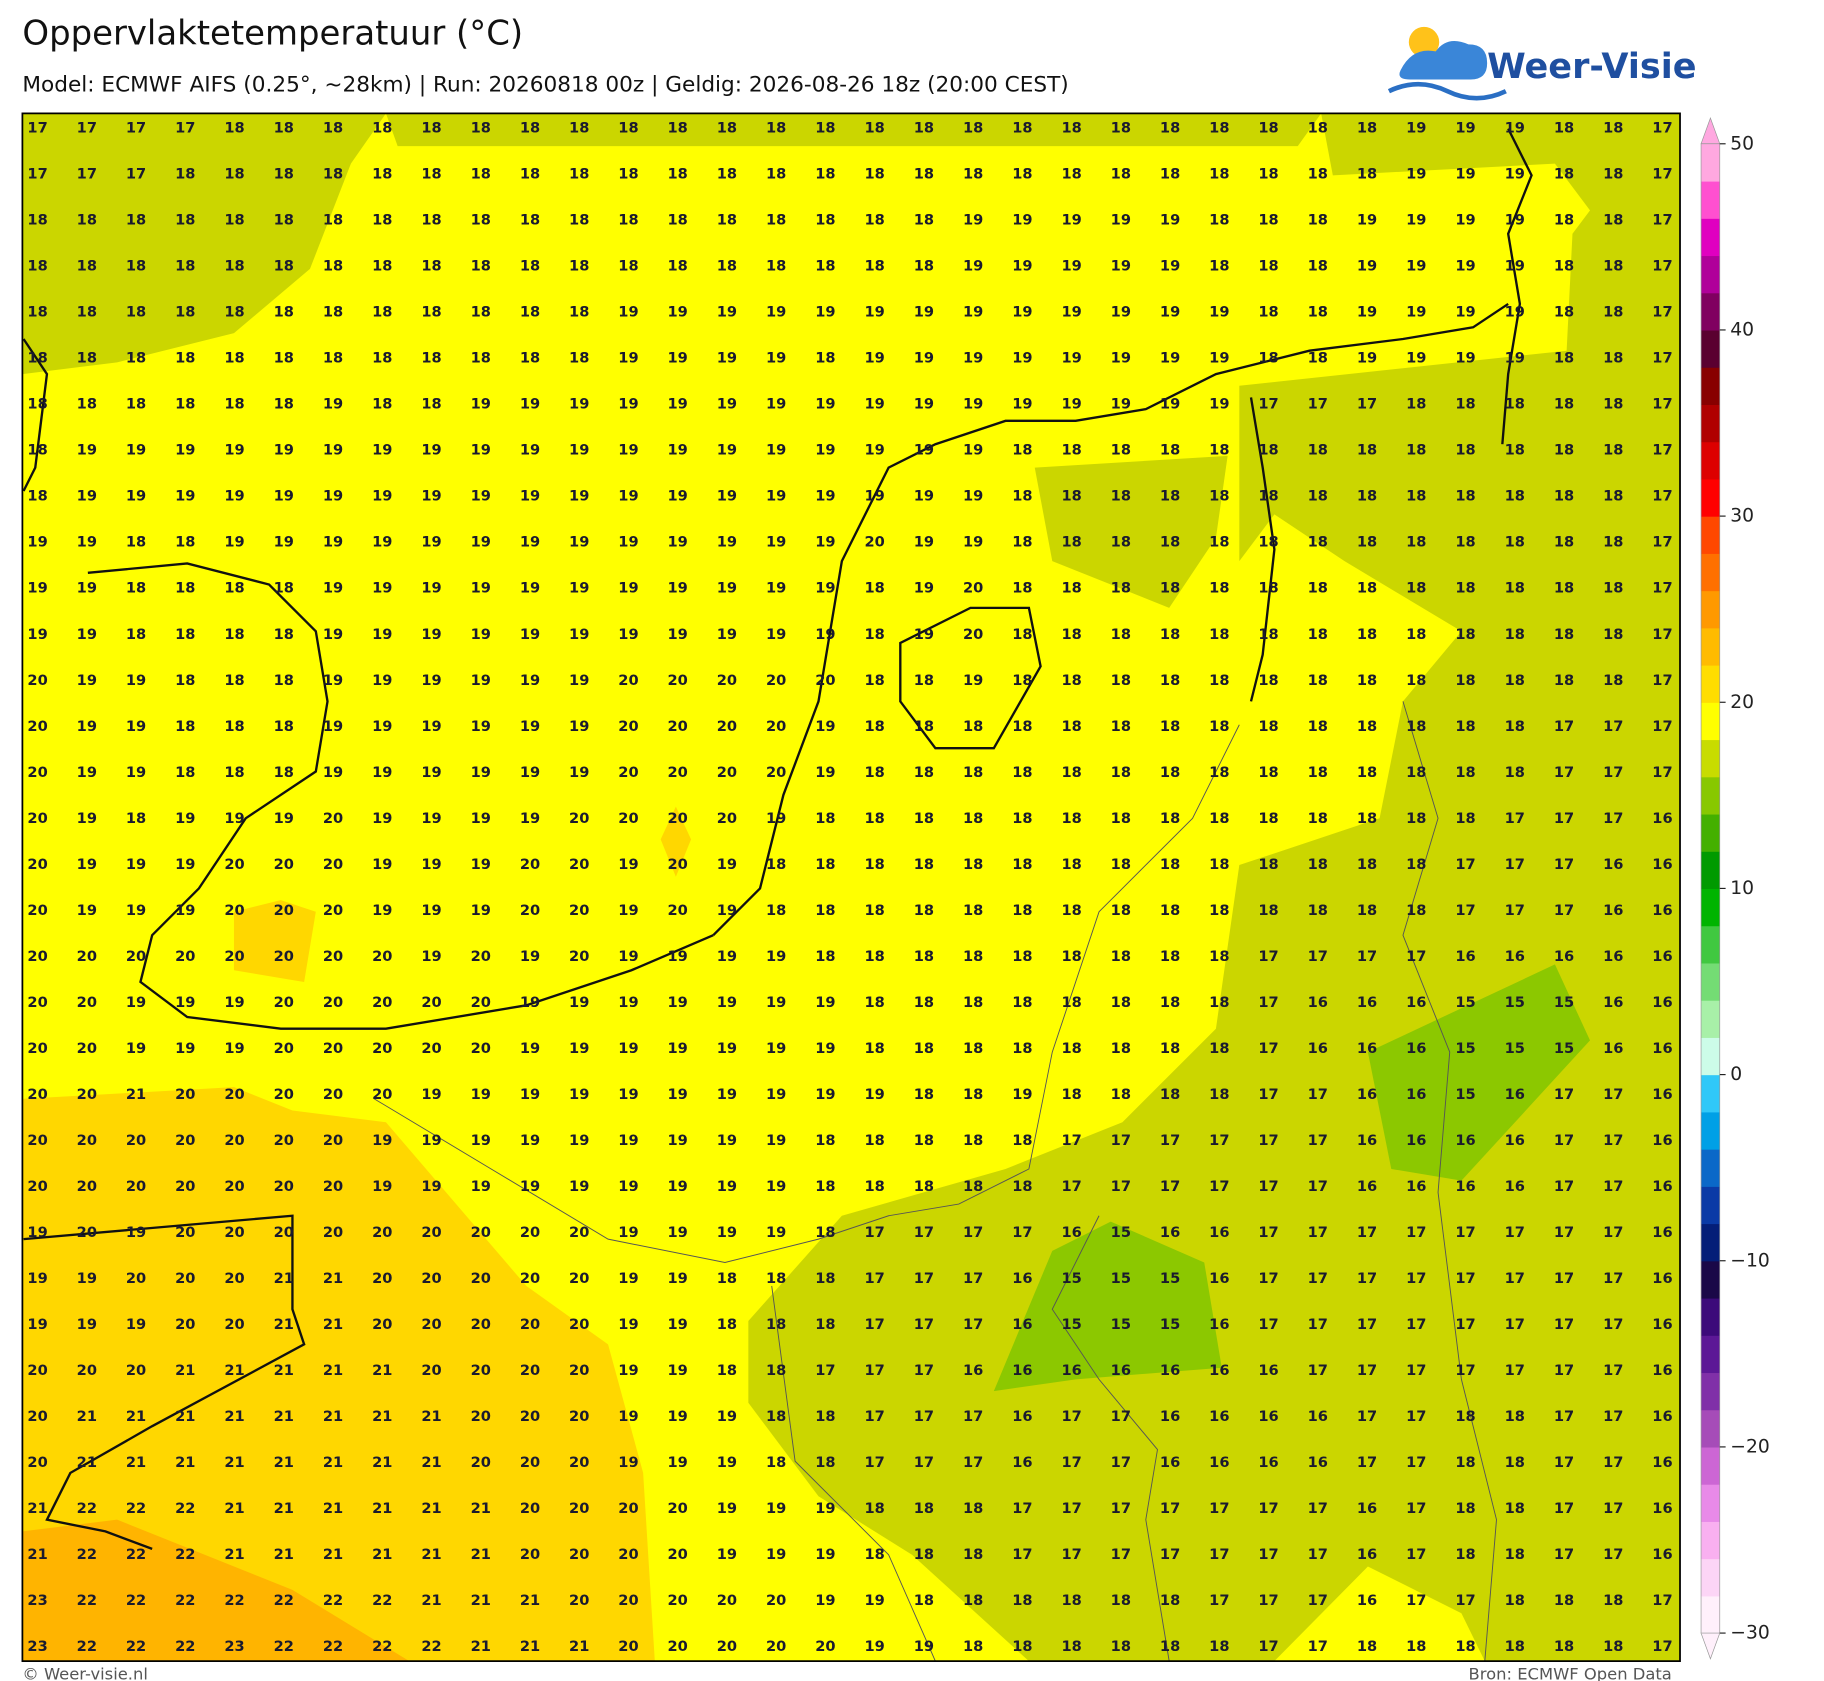 This screenshot has width=1824, height=1681. What do you see at coordinates (1071, 1324) in the screenshot?
I see `grid-value: 15` at bounding box center [1071, 1324].